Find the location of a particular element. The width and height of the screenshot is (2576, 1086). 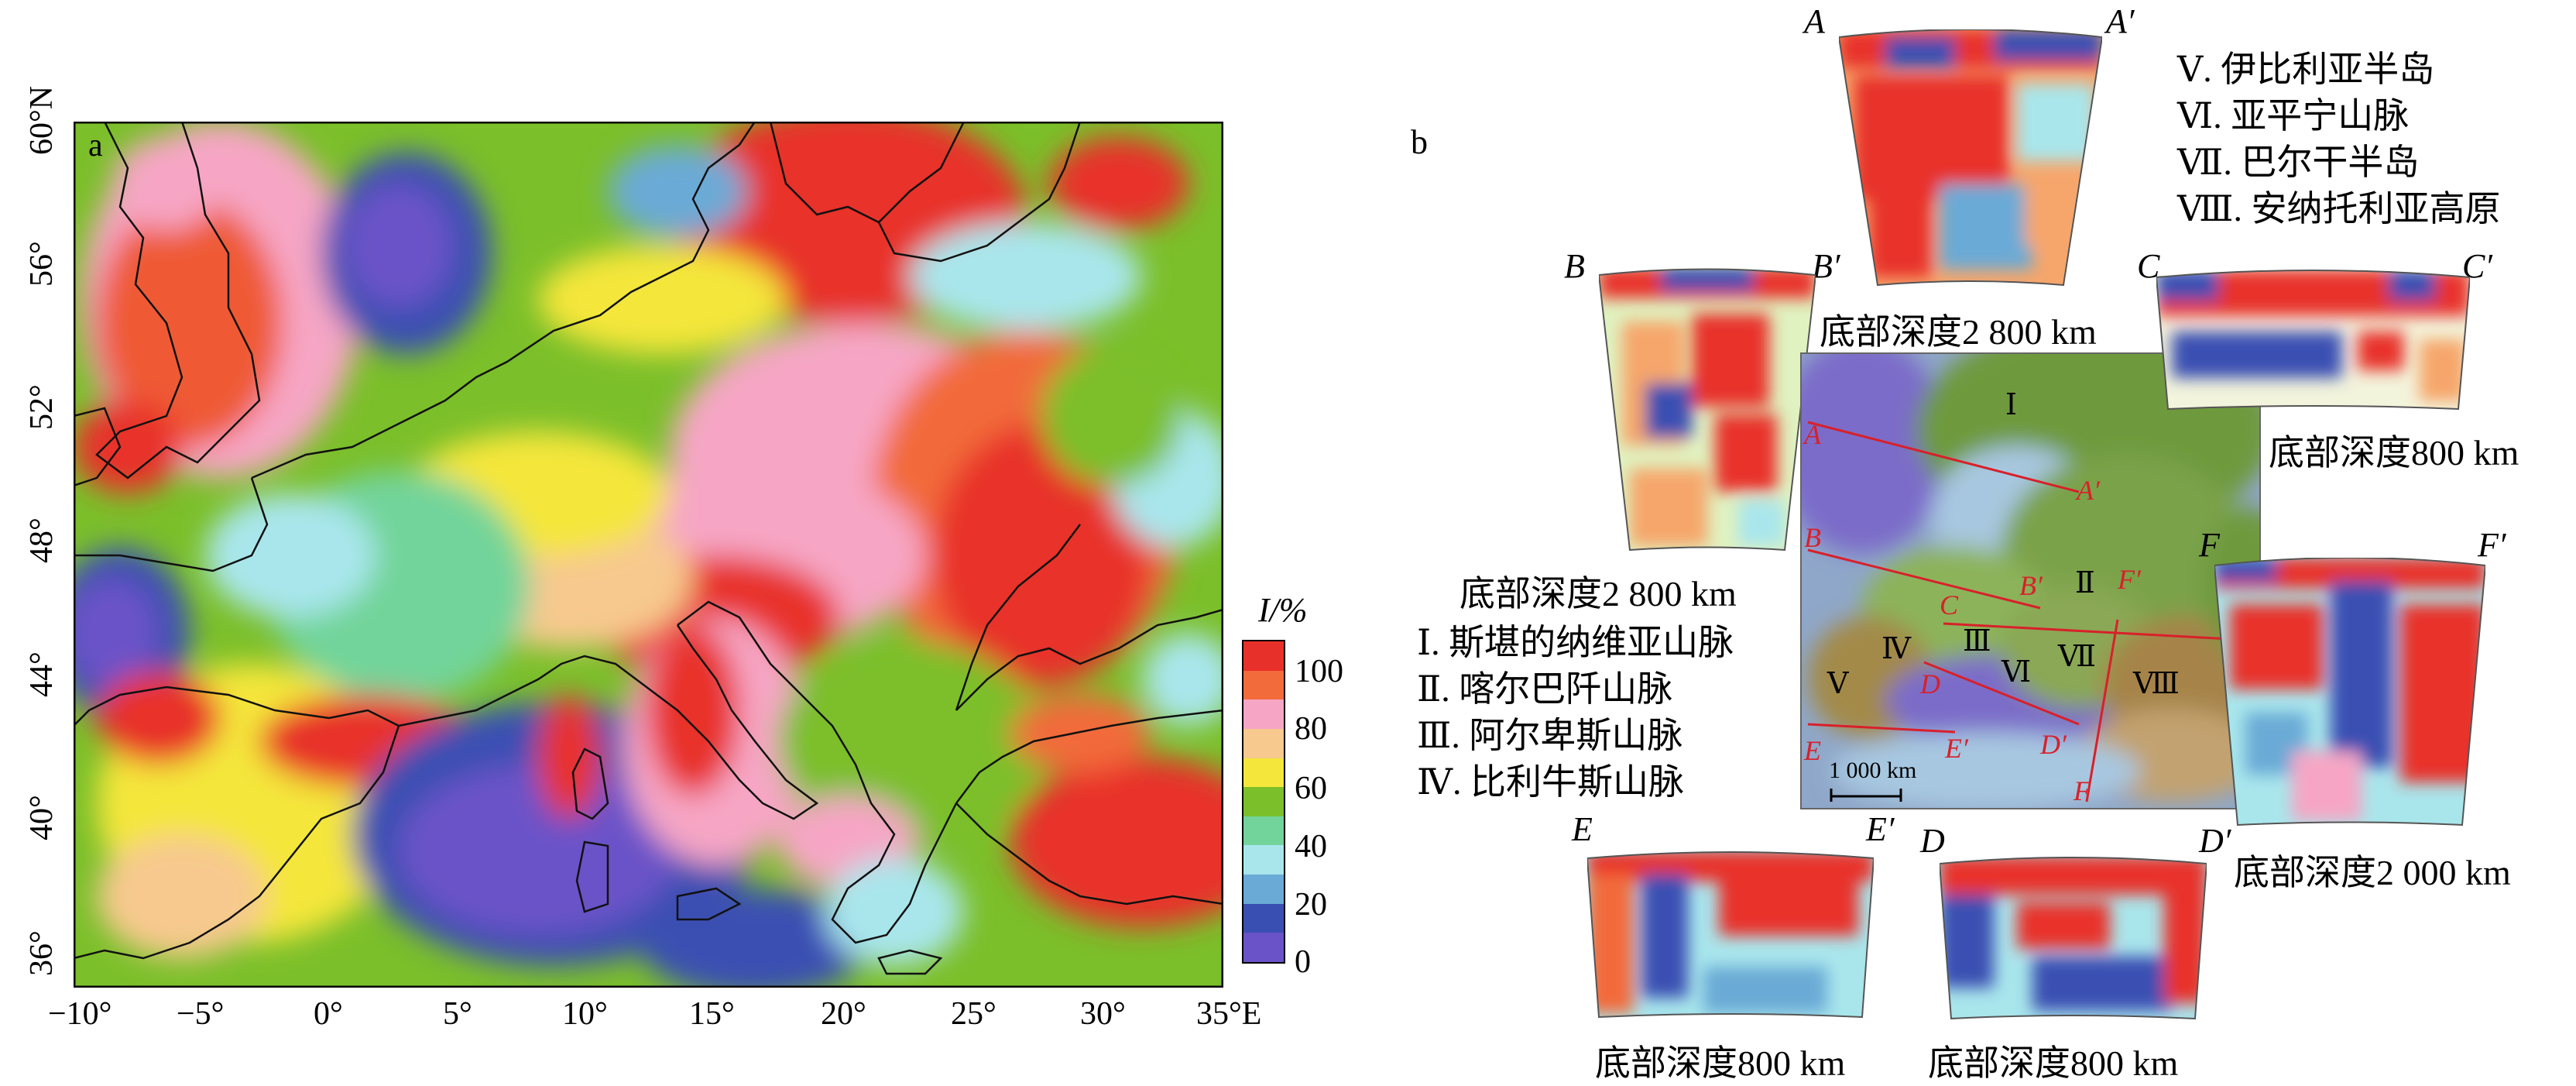

x-tick-30: 30° is located at coordinates (1103, 1014).